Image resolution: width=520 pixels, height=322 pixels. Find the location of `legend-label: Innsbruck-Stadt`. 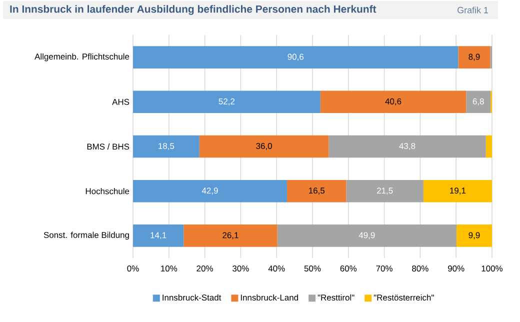

legend-label: Innsbruck-Stadt is located at coordinates (192, 297).